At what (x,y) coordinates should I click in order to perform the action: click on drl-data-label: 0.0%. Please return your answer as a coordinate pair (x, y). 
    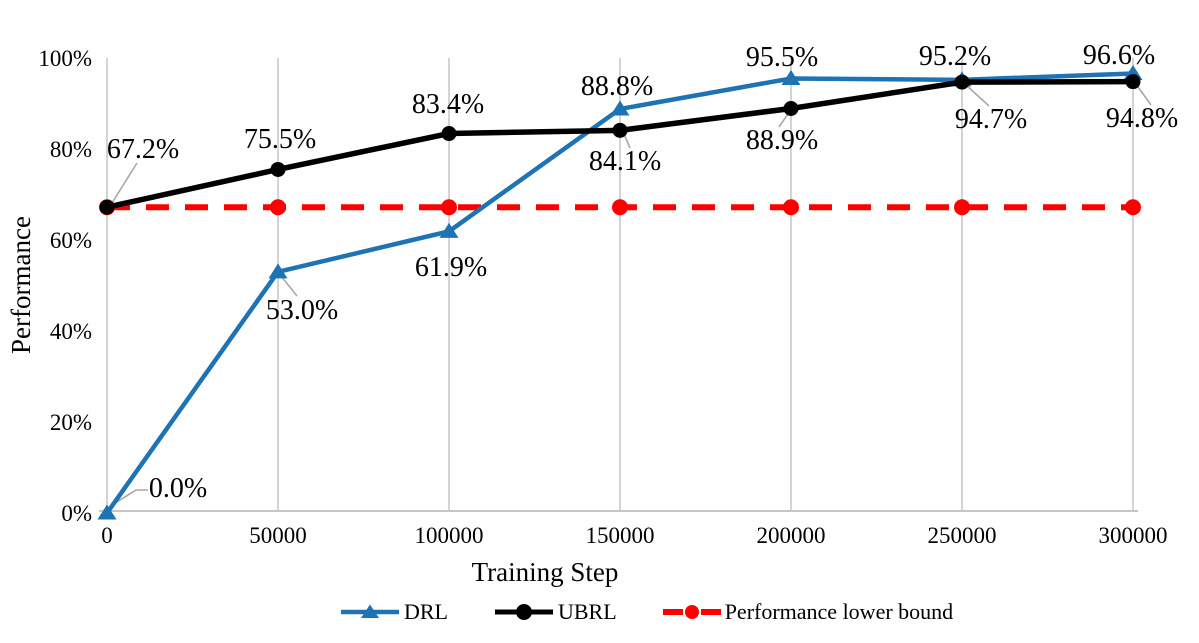
    Looking at the image, I should click on (178, 488).